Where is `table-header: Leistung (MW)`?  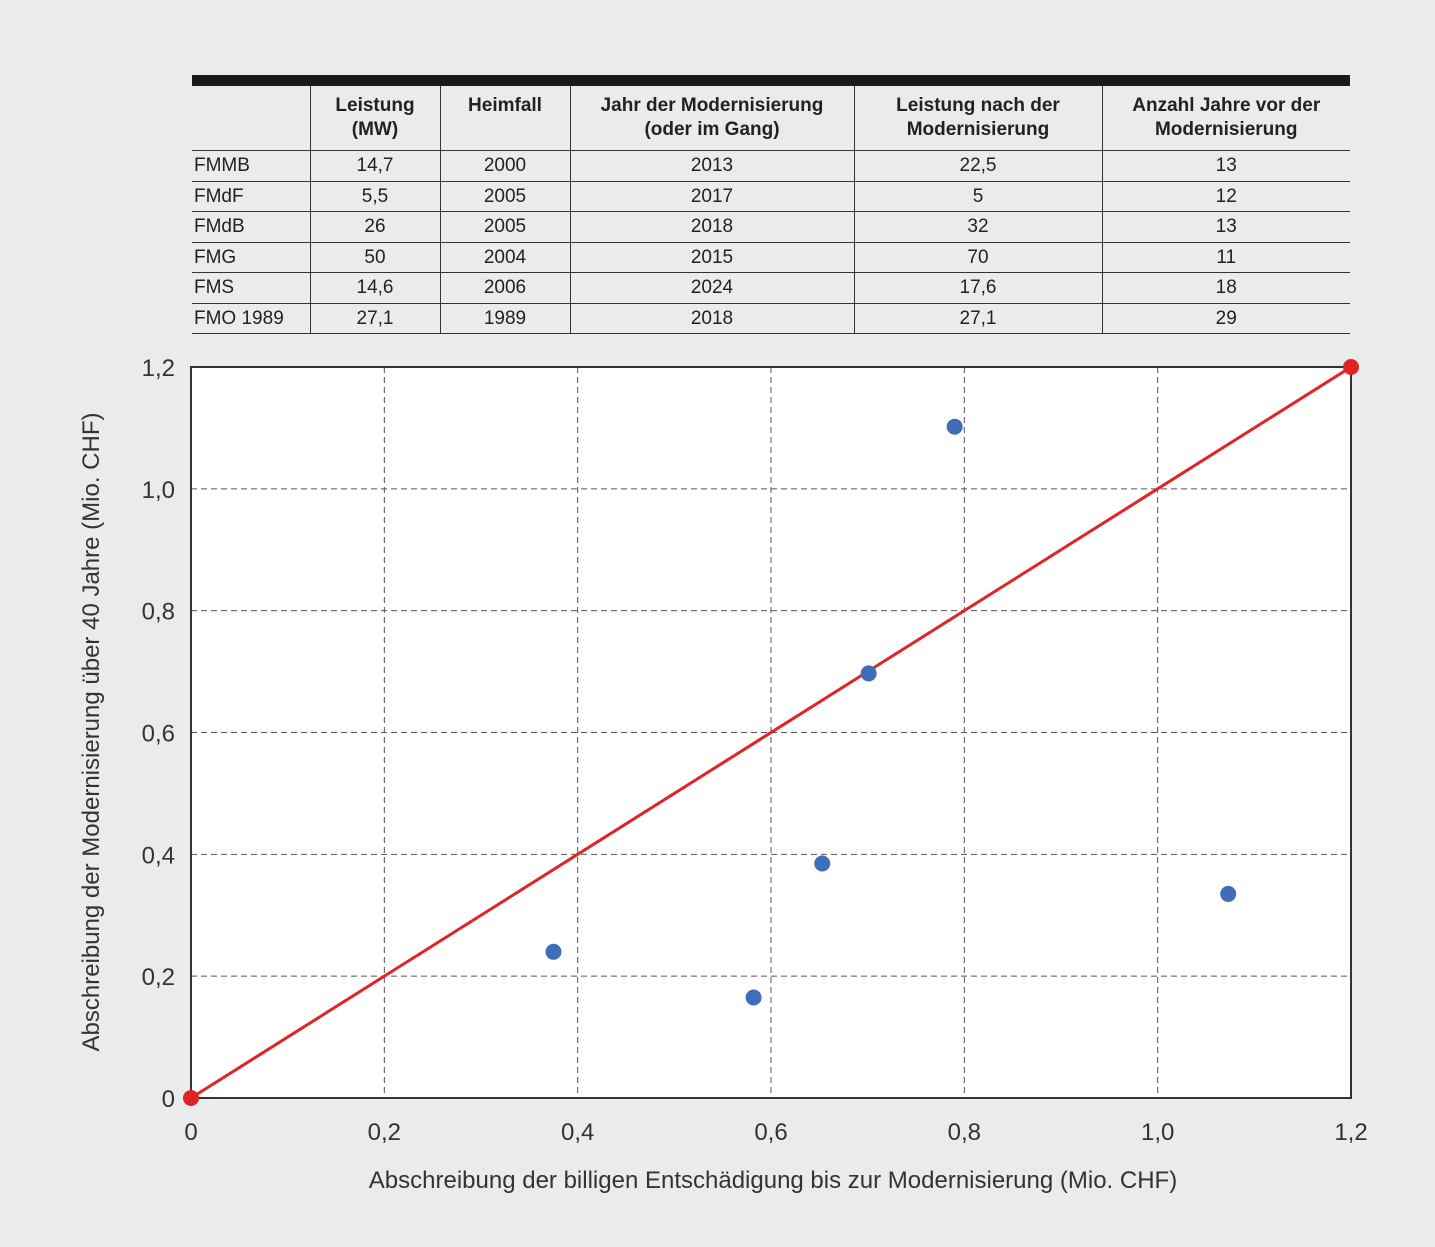 table-header: Leistung (MW) is located at coordinates (374, 118).